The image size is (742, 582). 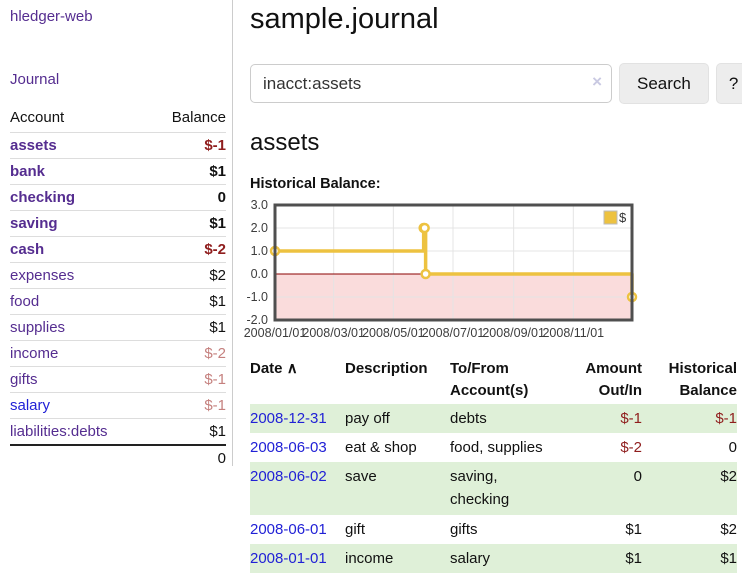 I want to click on plot-border, so click(x=453, y=262).